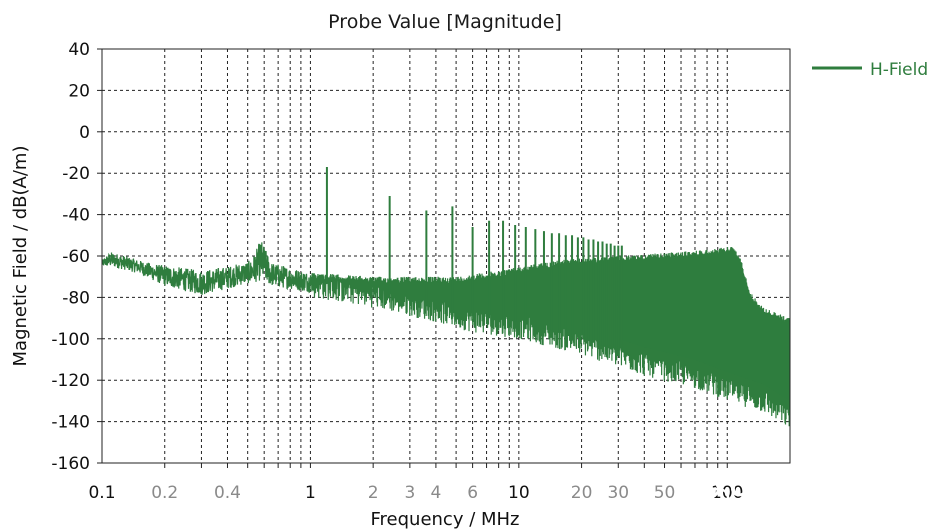 The height and width of the screenshot is (530, 940). What do you see at coordinates (76, 216) in the screenshot?
I see `y-tick-label: -40` at bounding box center [76, 216].